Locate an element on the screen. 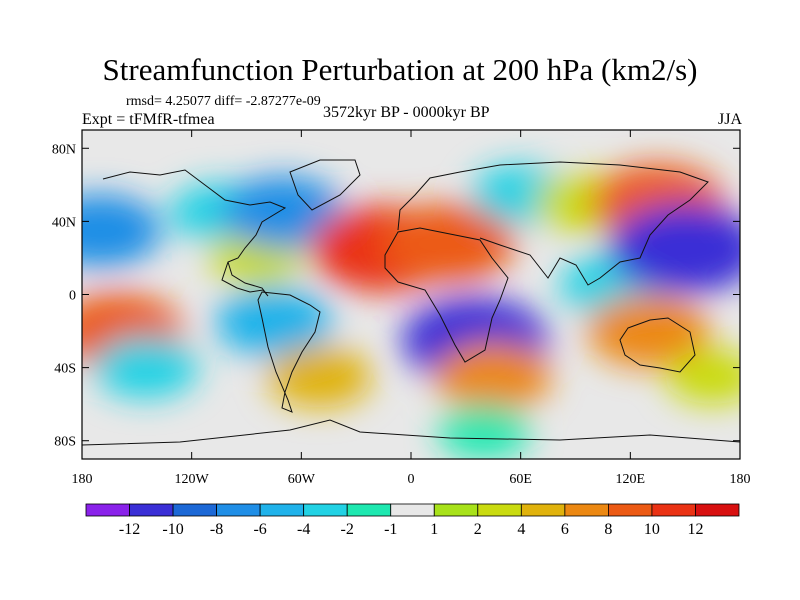 Image resolution: width=800 pixels, height=600 pixels. x-tick-label: 120E is located at coordinates (631, 479).